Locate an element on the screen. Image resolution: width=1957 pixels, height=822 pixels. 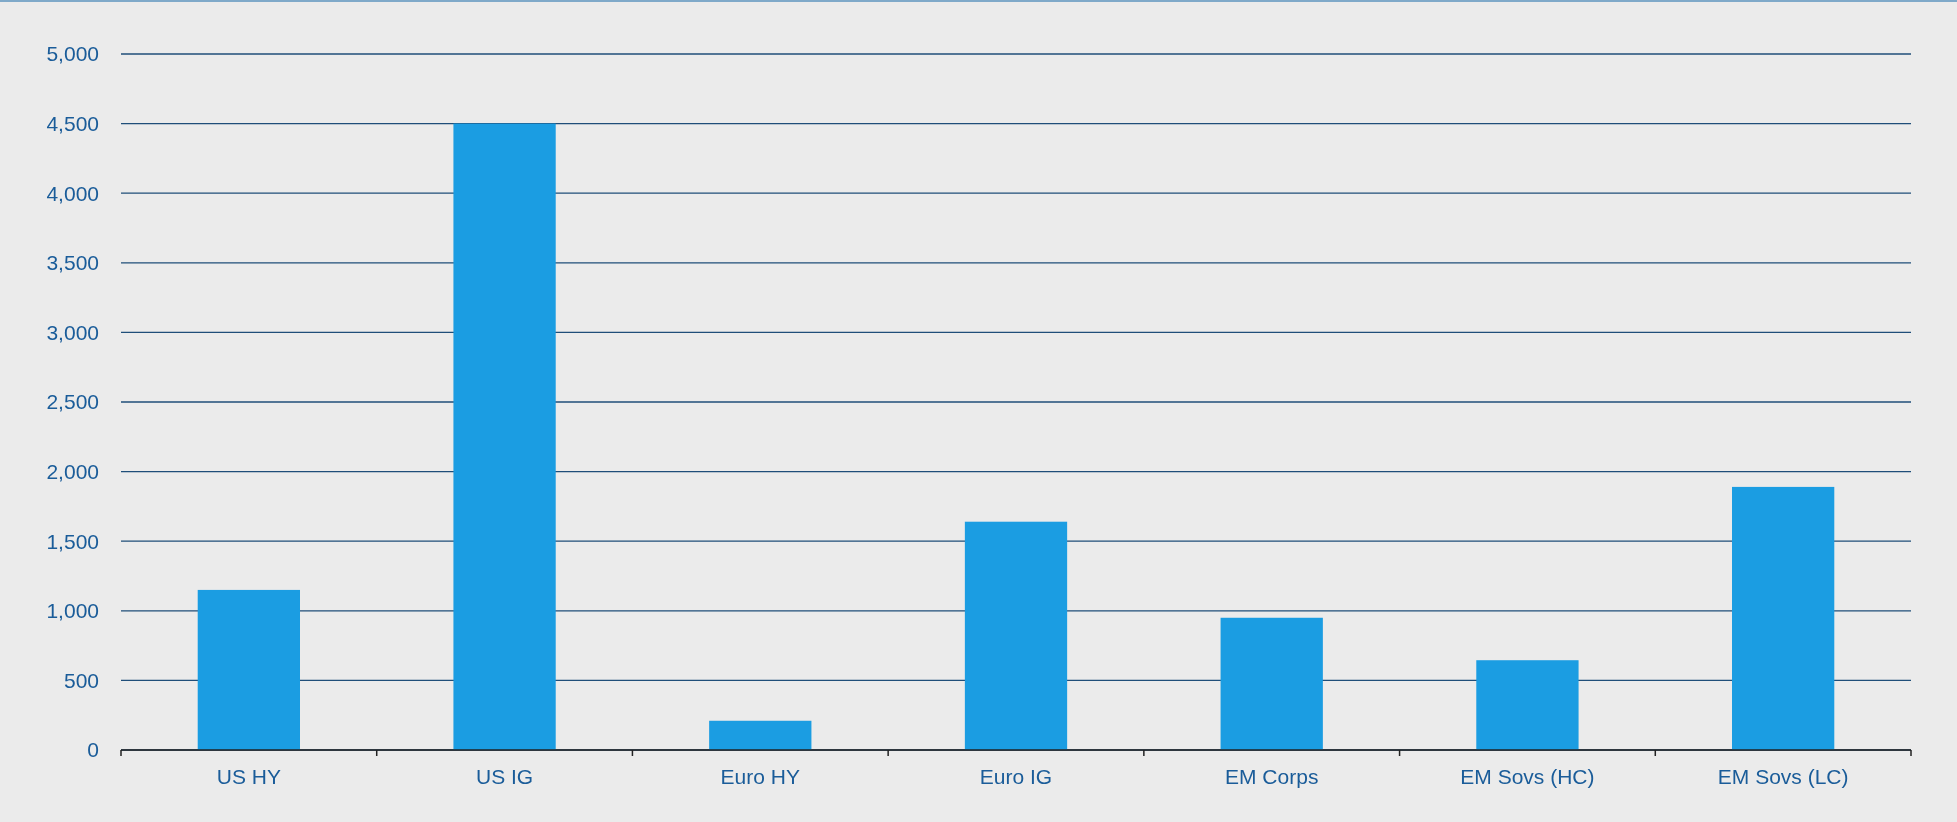
x-tick-label: Euro HY is located at coordinates (760, 776).